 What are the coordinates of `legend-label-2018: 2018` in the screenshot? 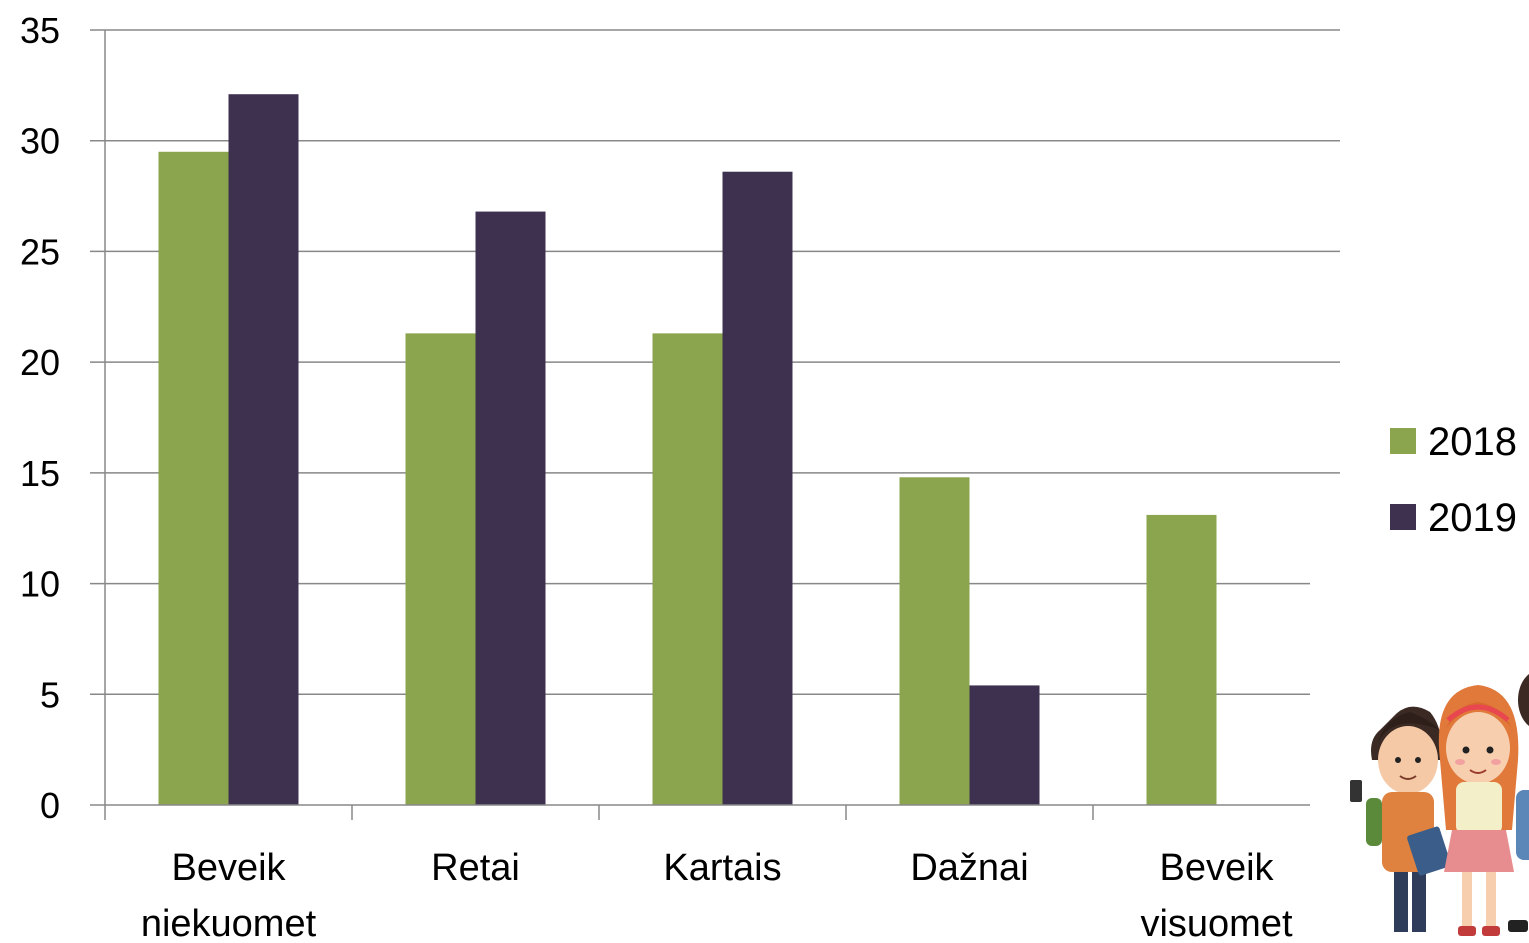 It's located at (1472, 442).